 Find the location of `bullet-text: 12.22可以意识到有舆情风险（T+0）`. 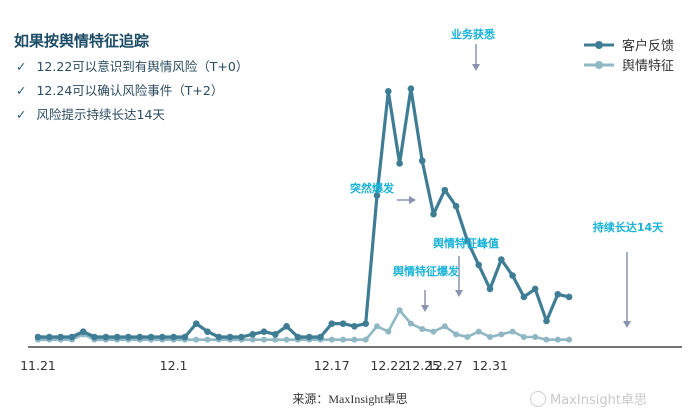

bullet-text: 12.22可以意识到有舆情风险（T+0） is located at coordinates (142, 66).